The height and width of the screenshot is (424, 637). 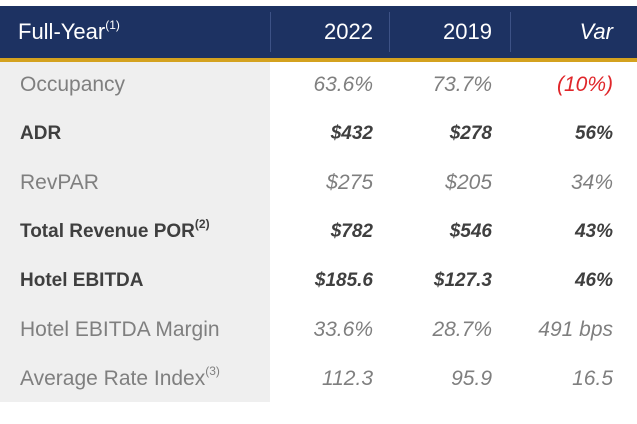 What do you see at coordinates (468, 182) in the screenshot?
I see `value-2019: $205` at bounding box center [468, 182].